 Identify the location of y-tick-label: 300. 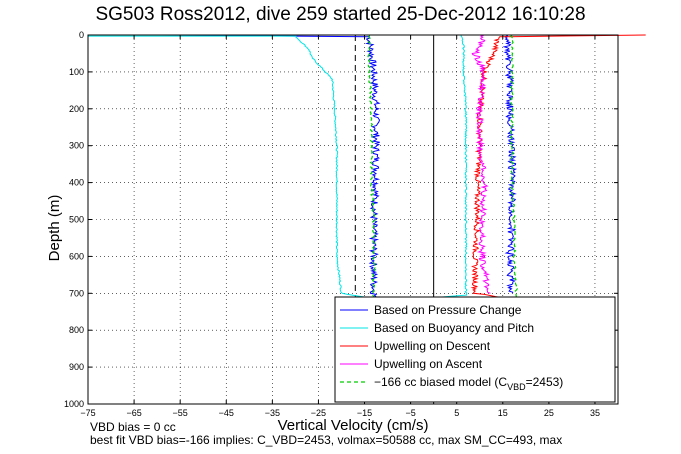
(76, 146).